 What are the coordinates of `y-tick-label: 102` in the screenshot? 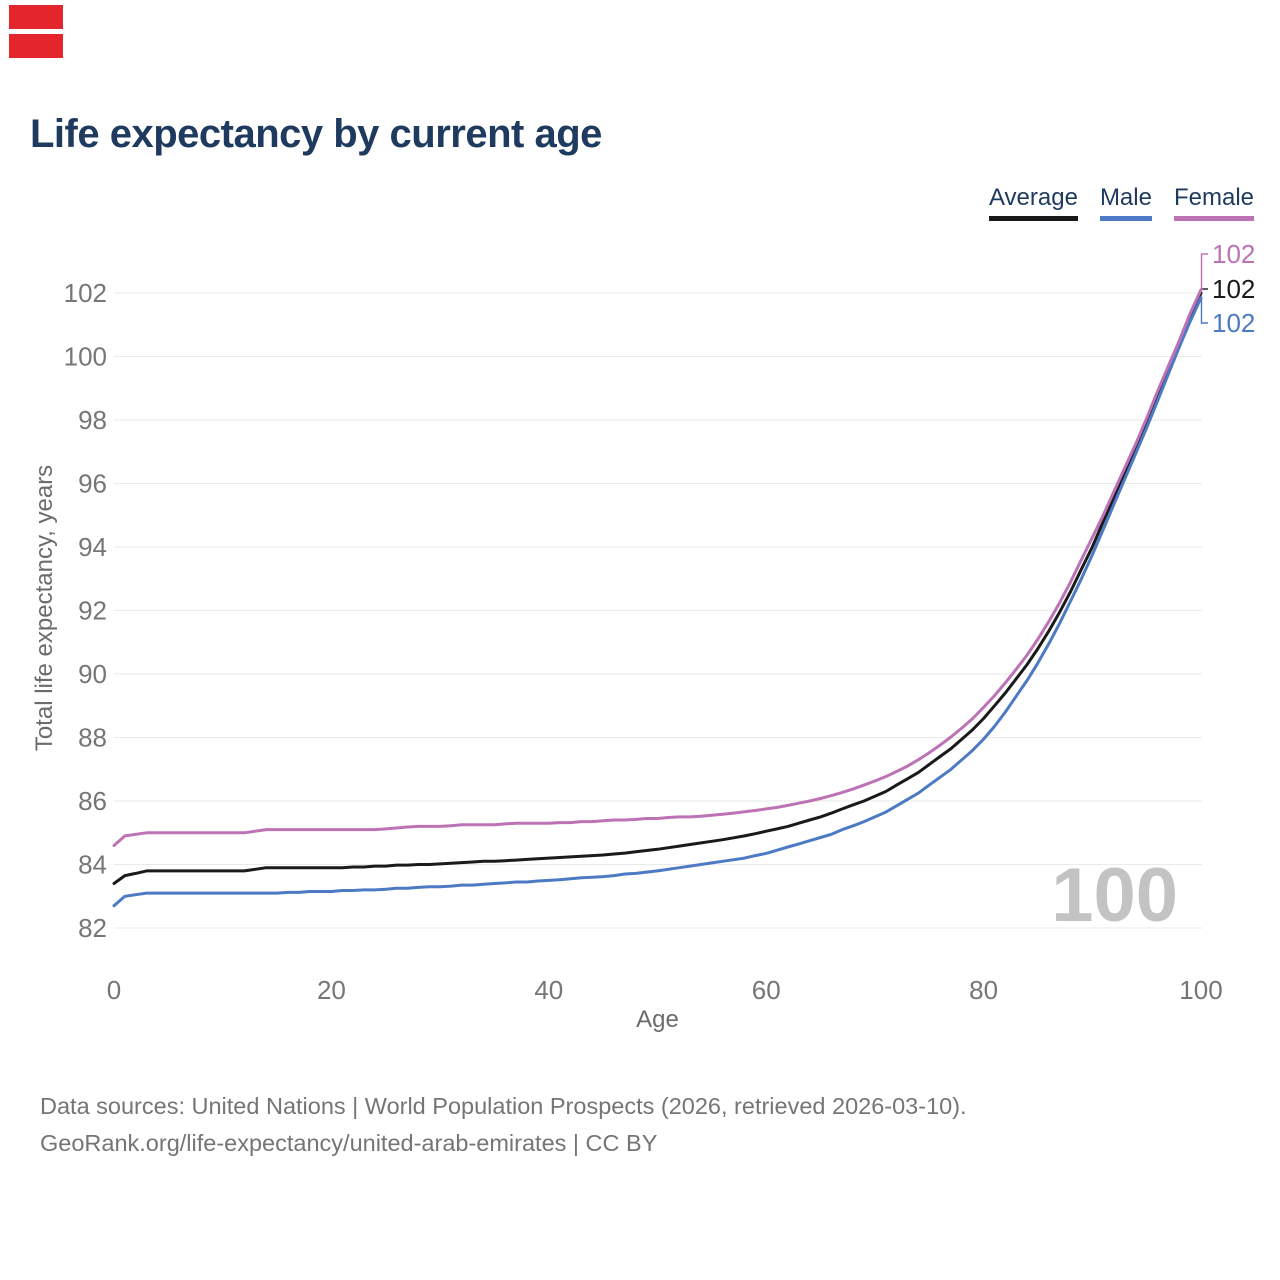 It's located at (85, 293).